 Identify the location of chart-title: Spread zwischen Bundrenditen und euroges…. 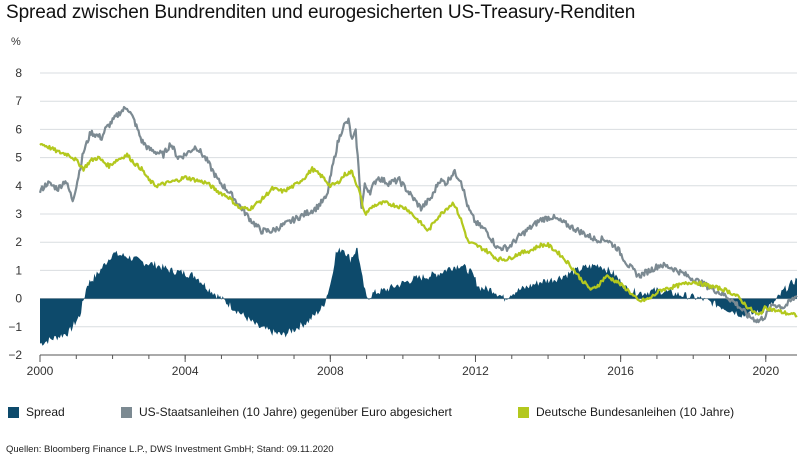
(321, 12).